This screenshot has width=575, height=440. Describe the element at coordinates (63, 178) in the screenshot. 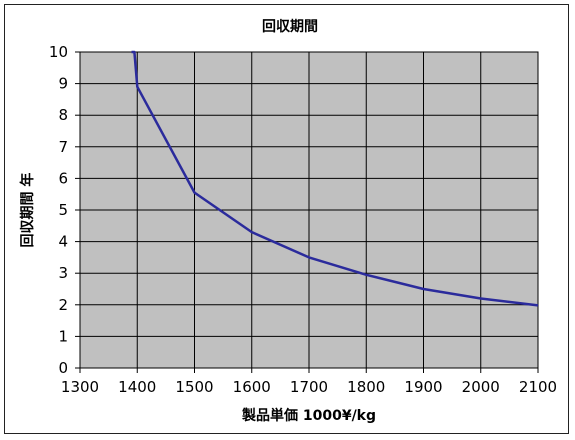

I see `y-tick-label: 6` at that location.